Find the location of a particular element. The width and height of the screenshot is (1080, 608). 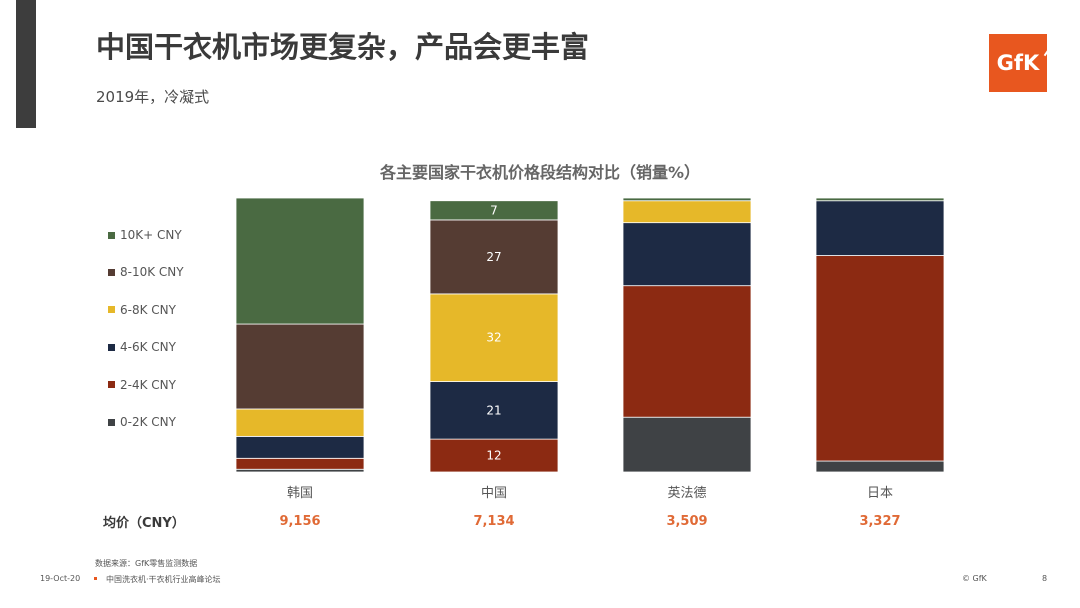

average-price-label: 均价（CNY） is located at coordinates (144, 523).